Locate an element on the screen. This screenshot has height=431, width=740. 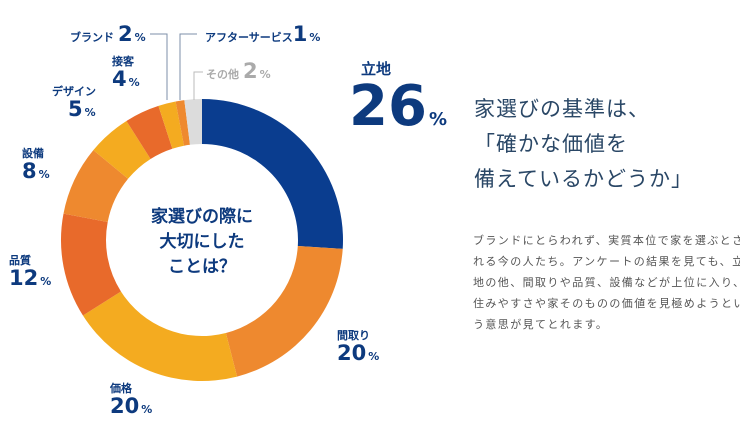
chart-center-text: 家選びの際に 大切にした ことは？ is located at coordinates (202, 242).